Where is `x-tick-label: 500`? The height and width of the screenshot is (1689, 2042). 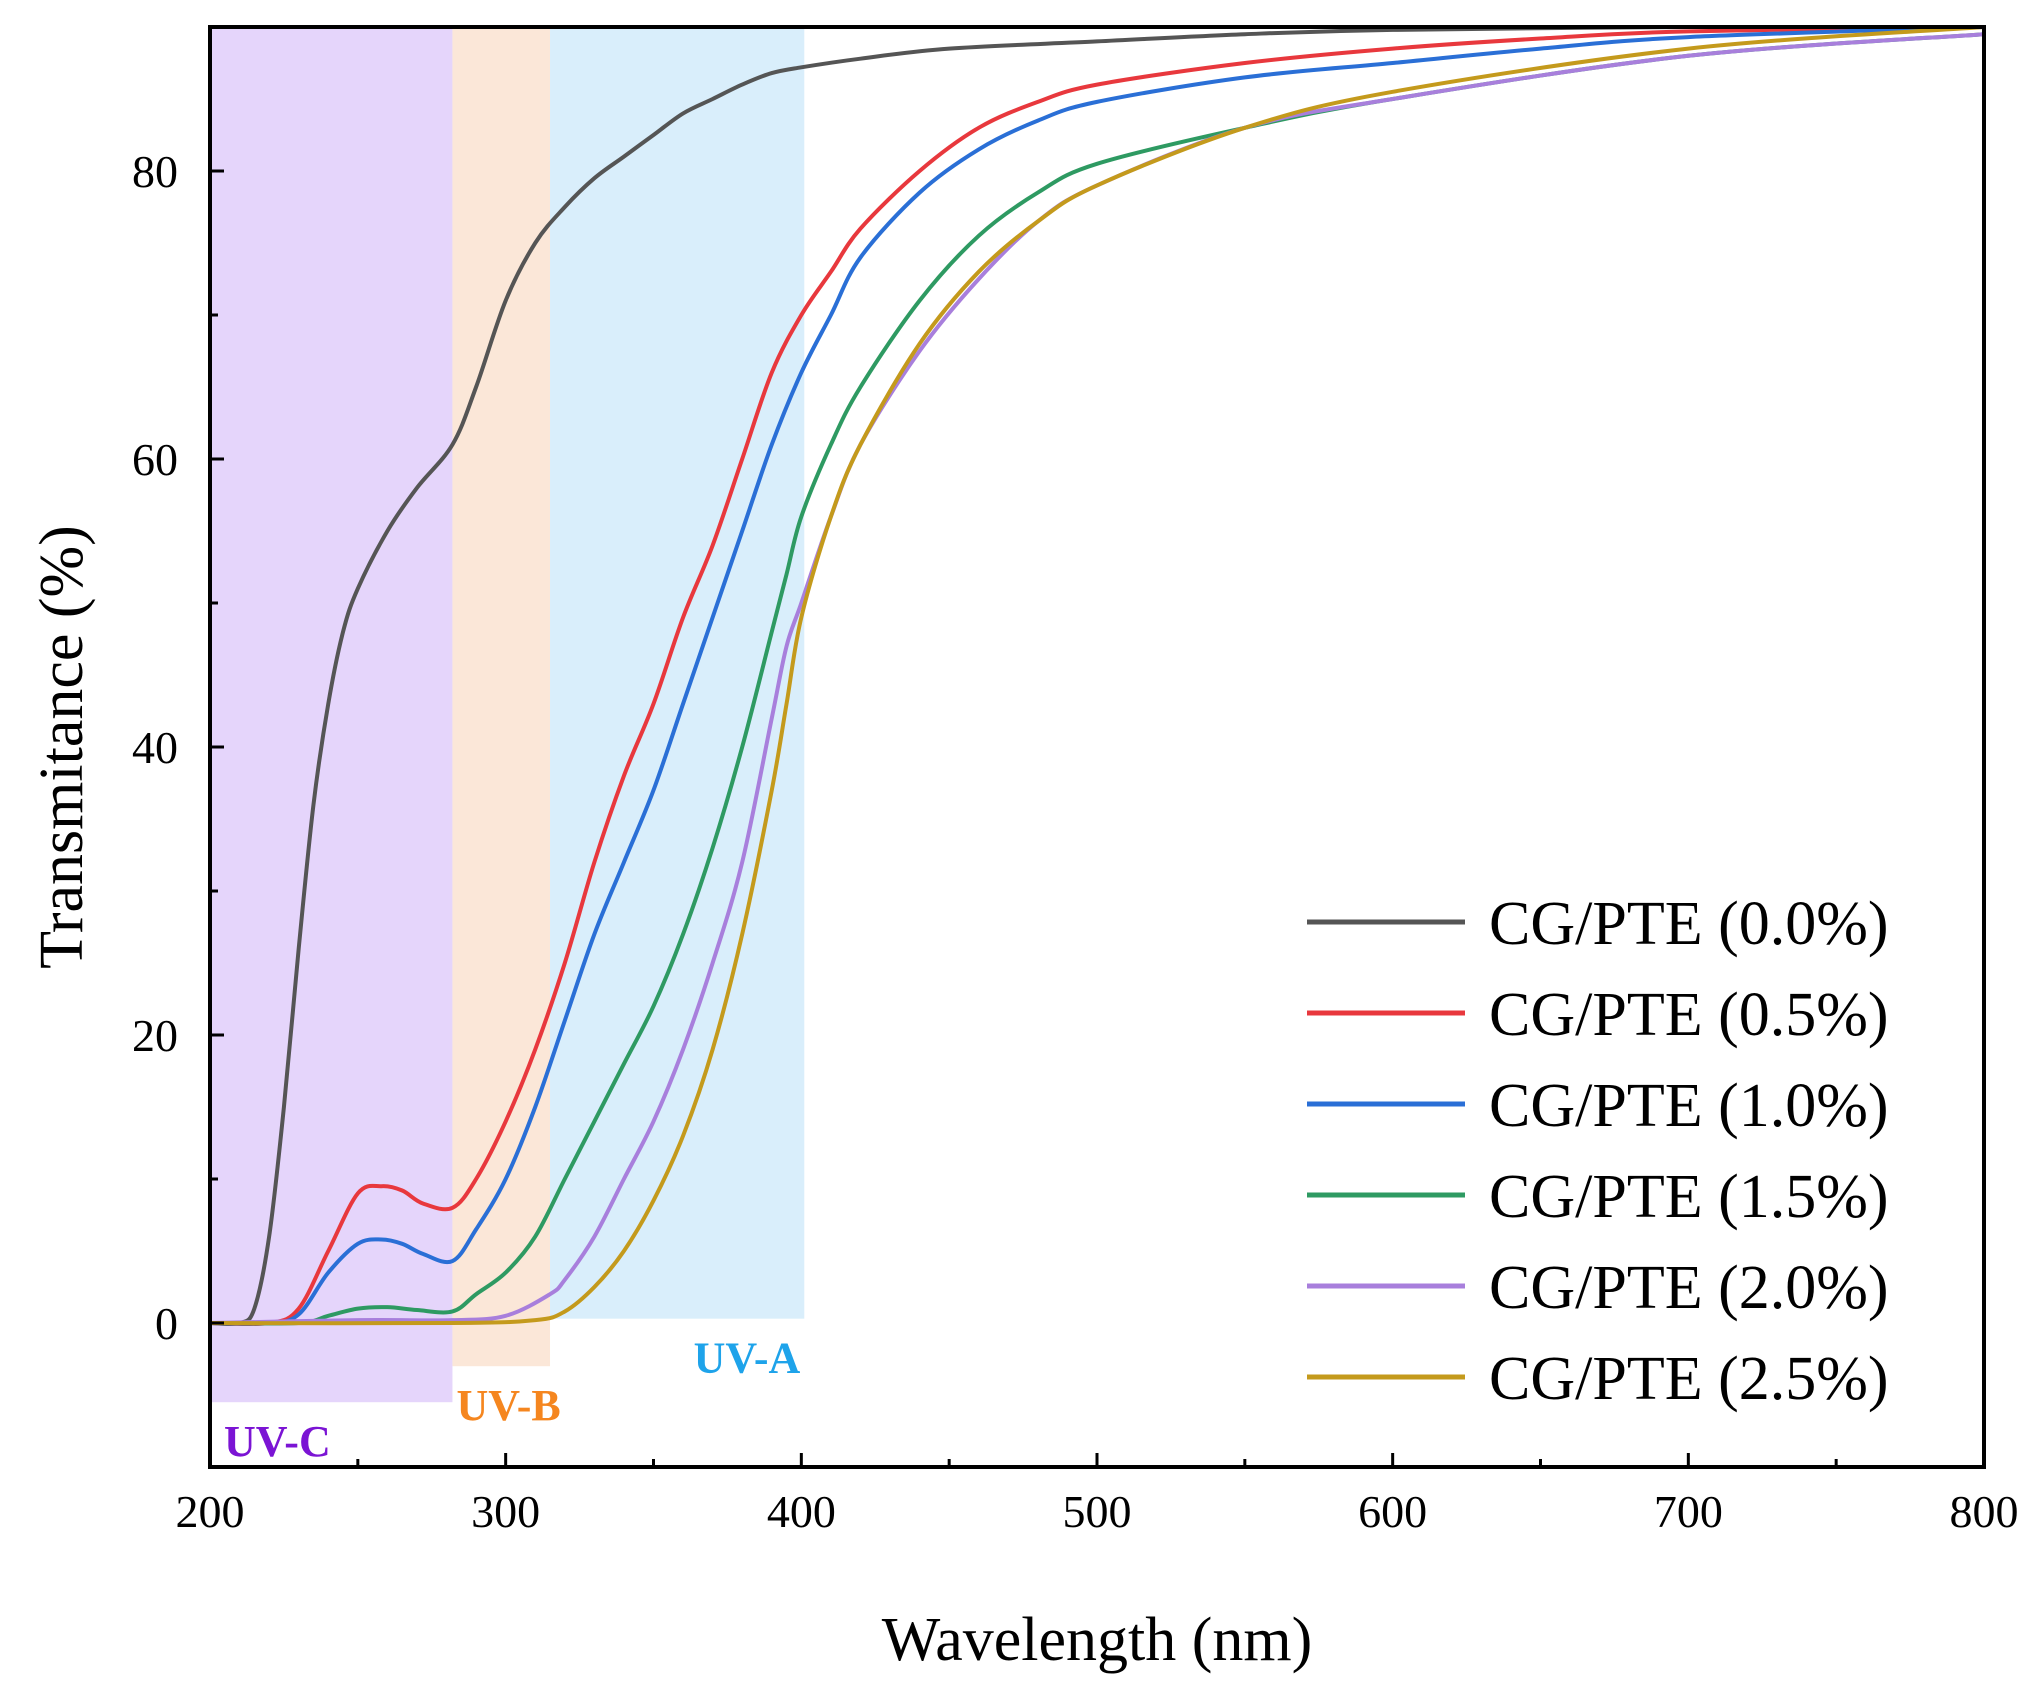
x-tick-label: 500 is located at coordinates (1097, 1511).